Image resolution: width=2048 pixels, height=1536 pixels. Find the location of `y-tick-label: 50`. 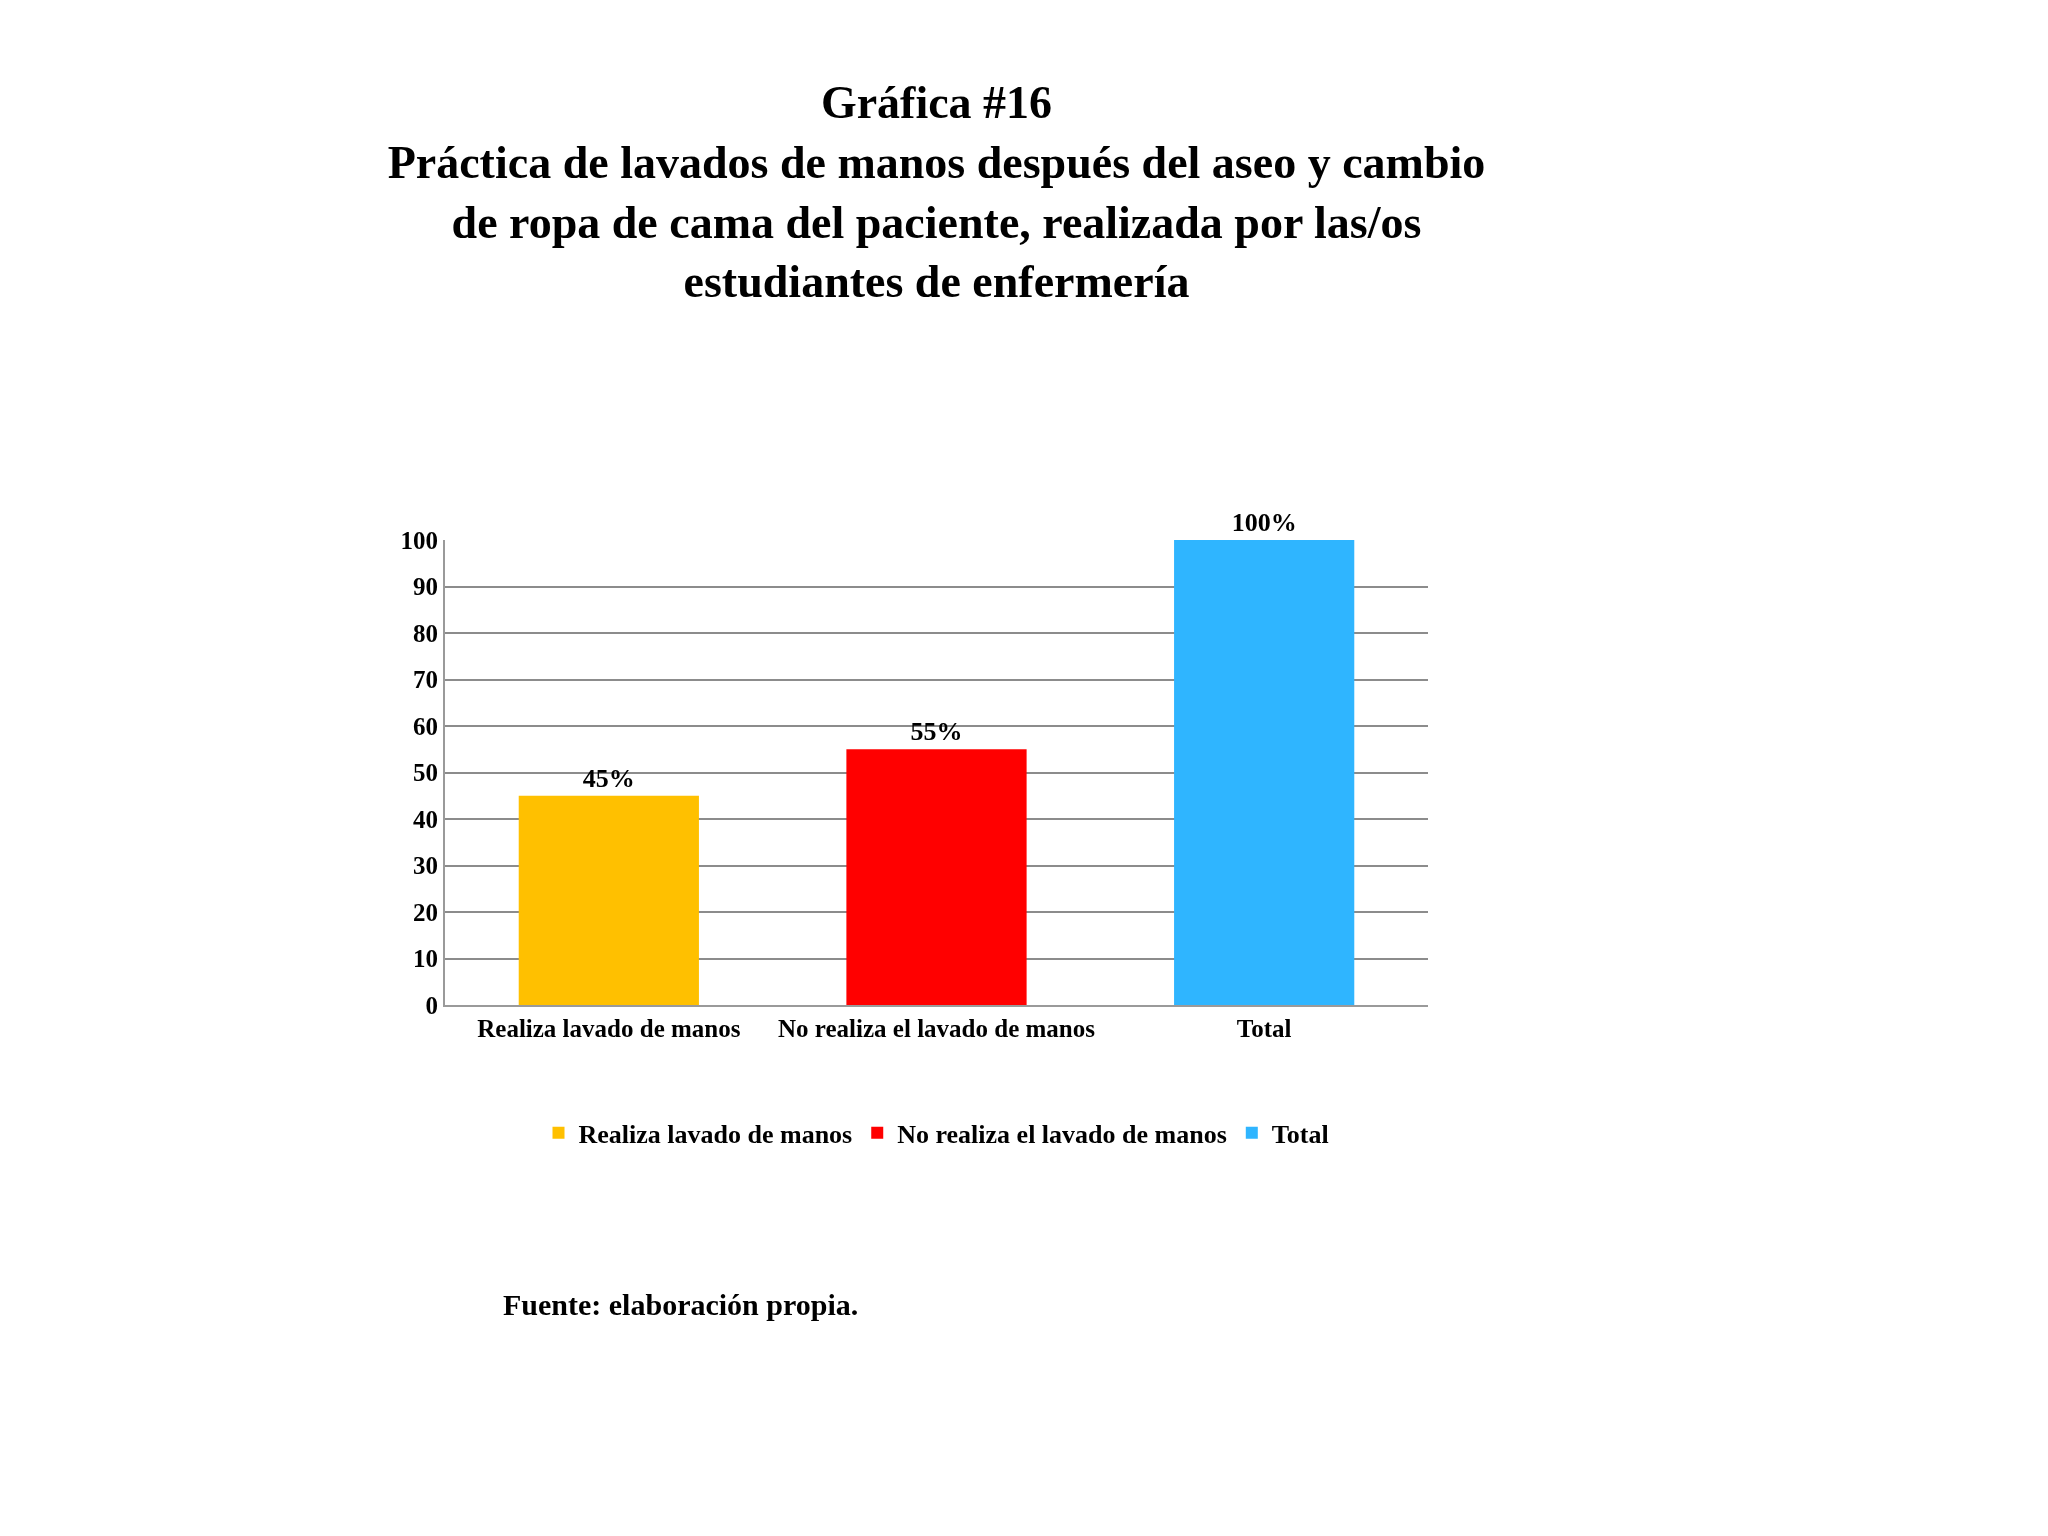

y-tick-label: 50 is located at coordinates (425, 773).